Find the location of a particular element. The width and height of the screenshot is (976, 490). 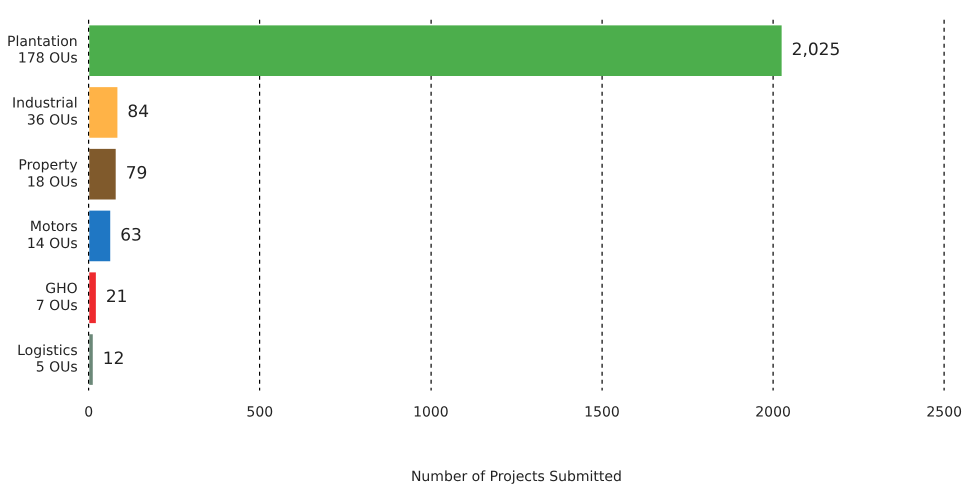

y-tick-label: Industrial 36 OUs is located at coordinates (45, 112).